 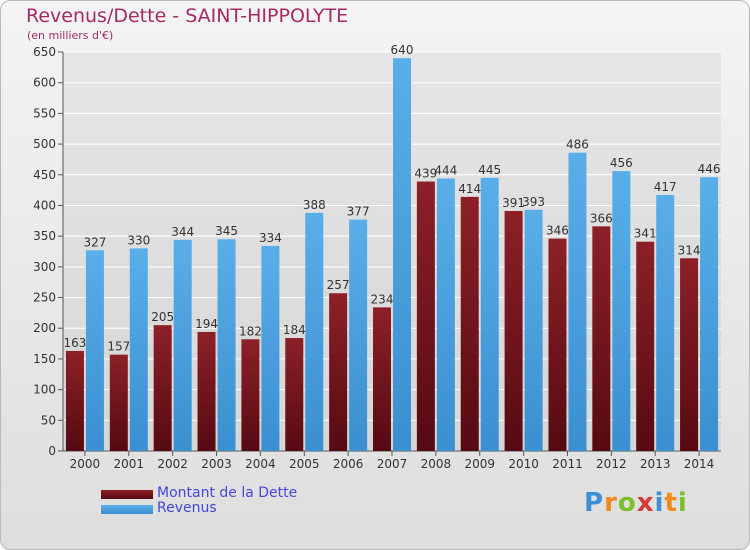 What do you see at coordinates (445, 170) in the screenshot?
I see `data-label-revenus: 444` at bounding box center [445, 170].